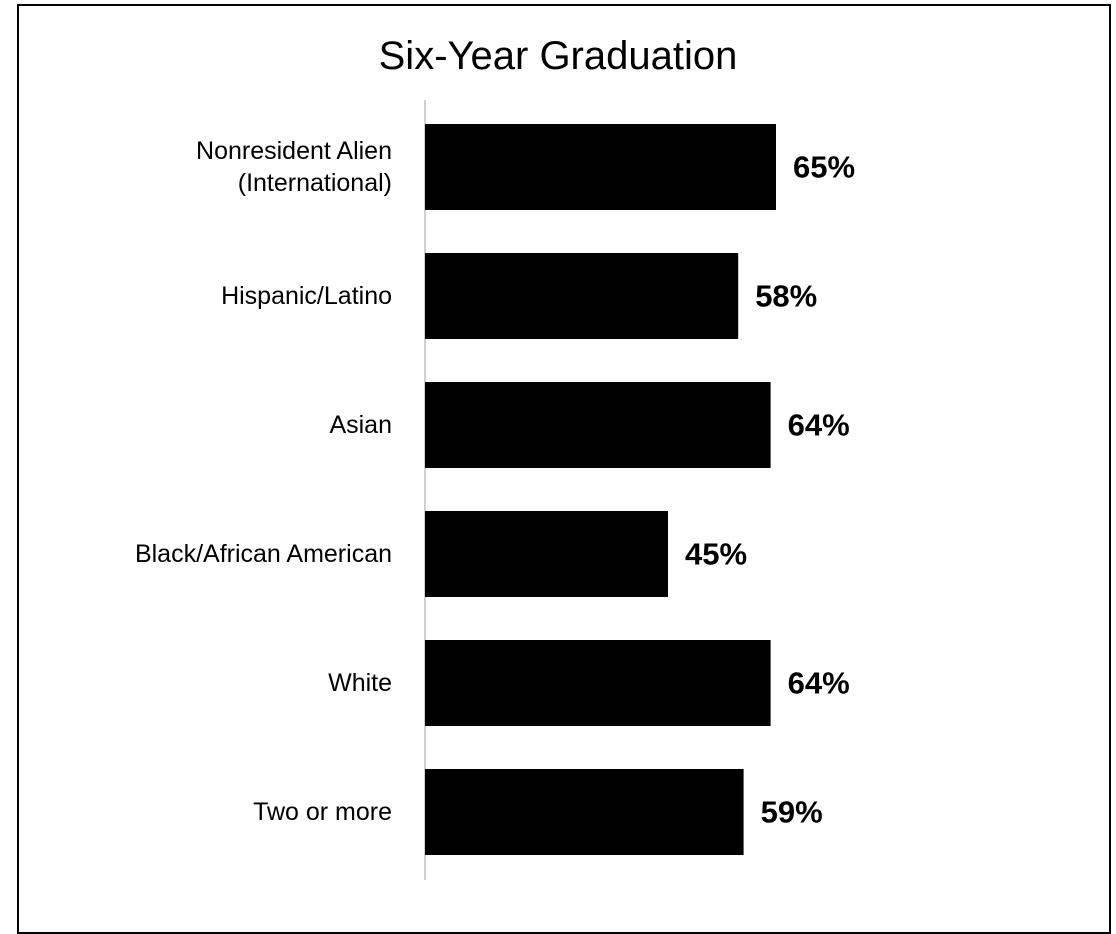  Describe the element at coordinates (792, 812) in the screenshot. I see `value-label-5: 59%` at that location.